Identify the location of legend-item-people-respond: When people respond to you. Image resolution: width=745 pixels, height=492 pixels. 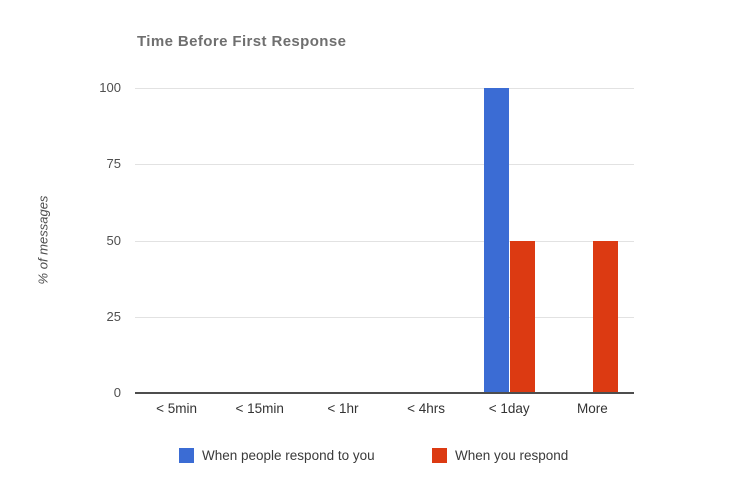
(277, 455).